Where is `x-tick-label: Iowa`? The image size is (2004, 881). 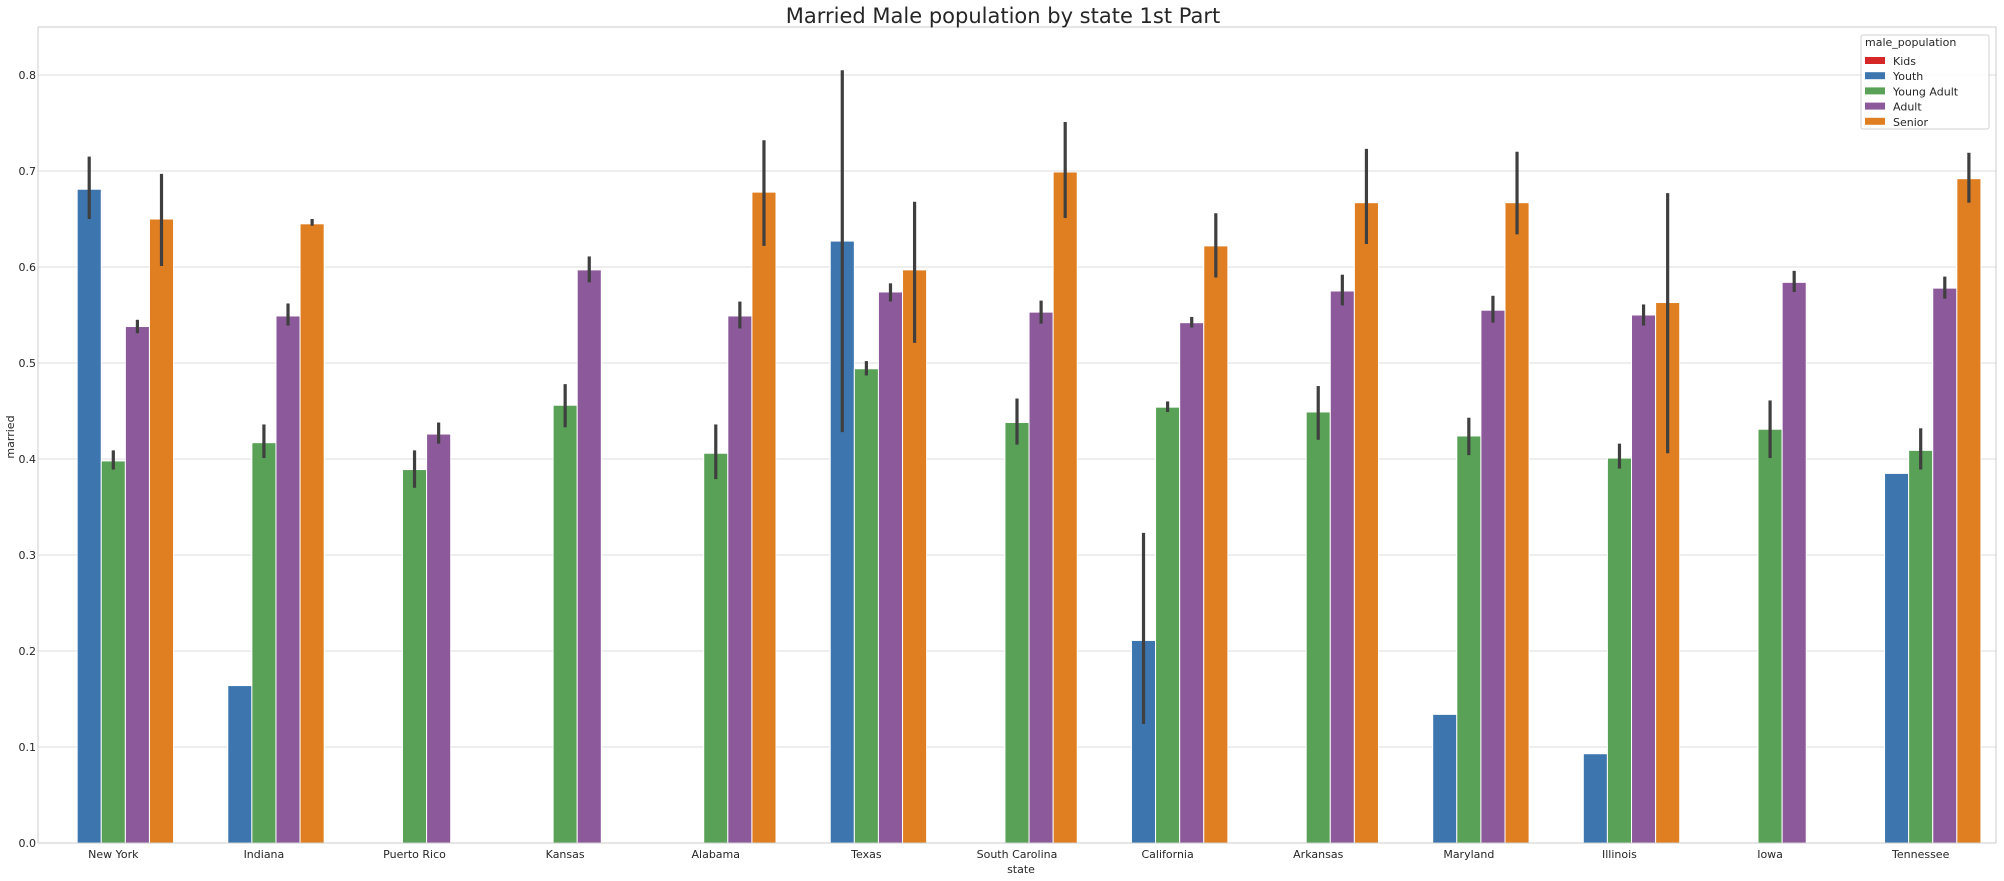
x-tick-label: Iowa is located at coordinates (1770, 854).